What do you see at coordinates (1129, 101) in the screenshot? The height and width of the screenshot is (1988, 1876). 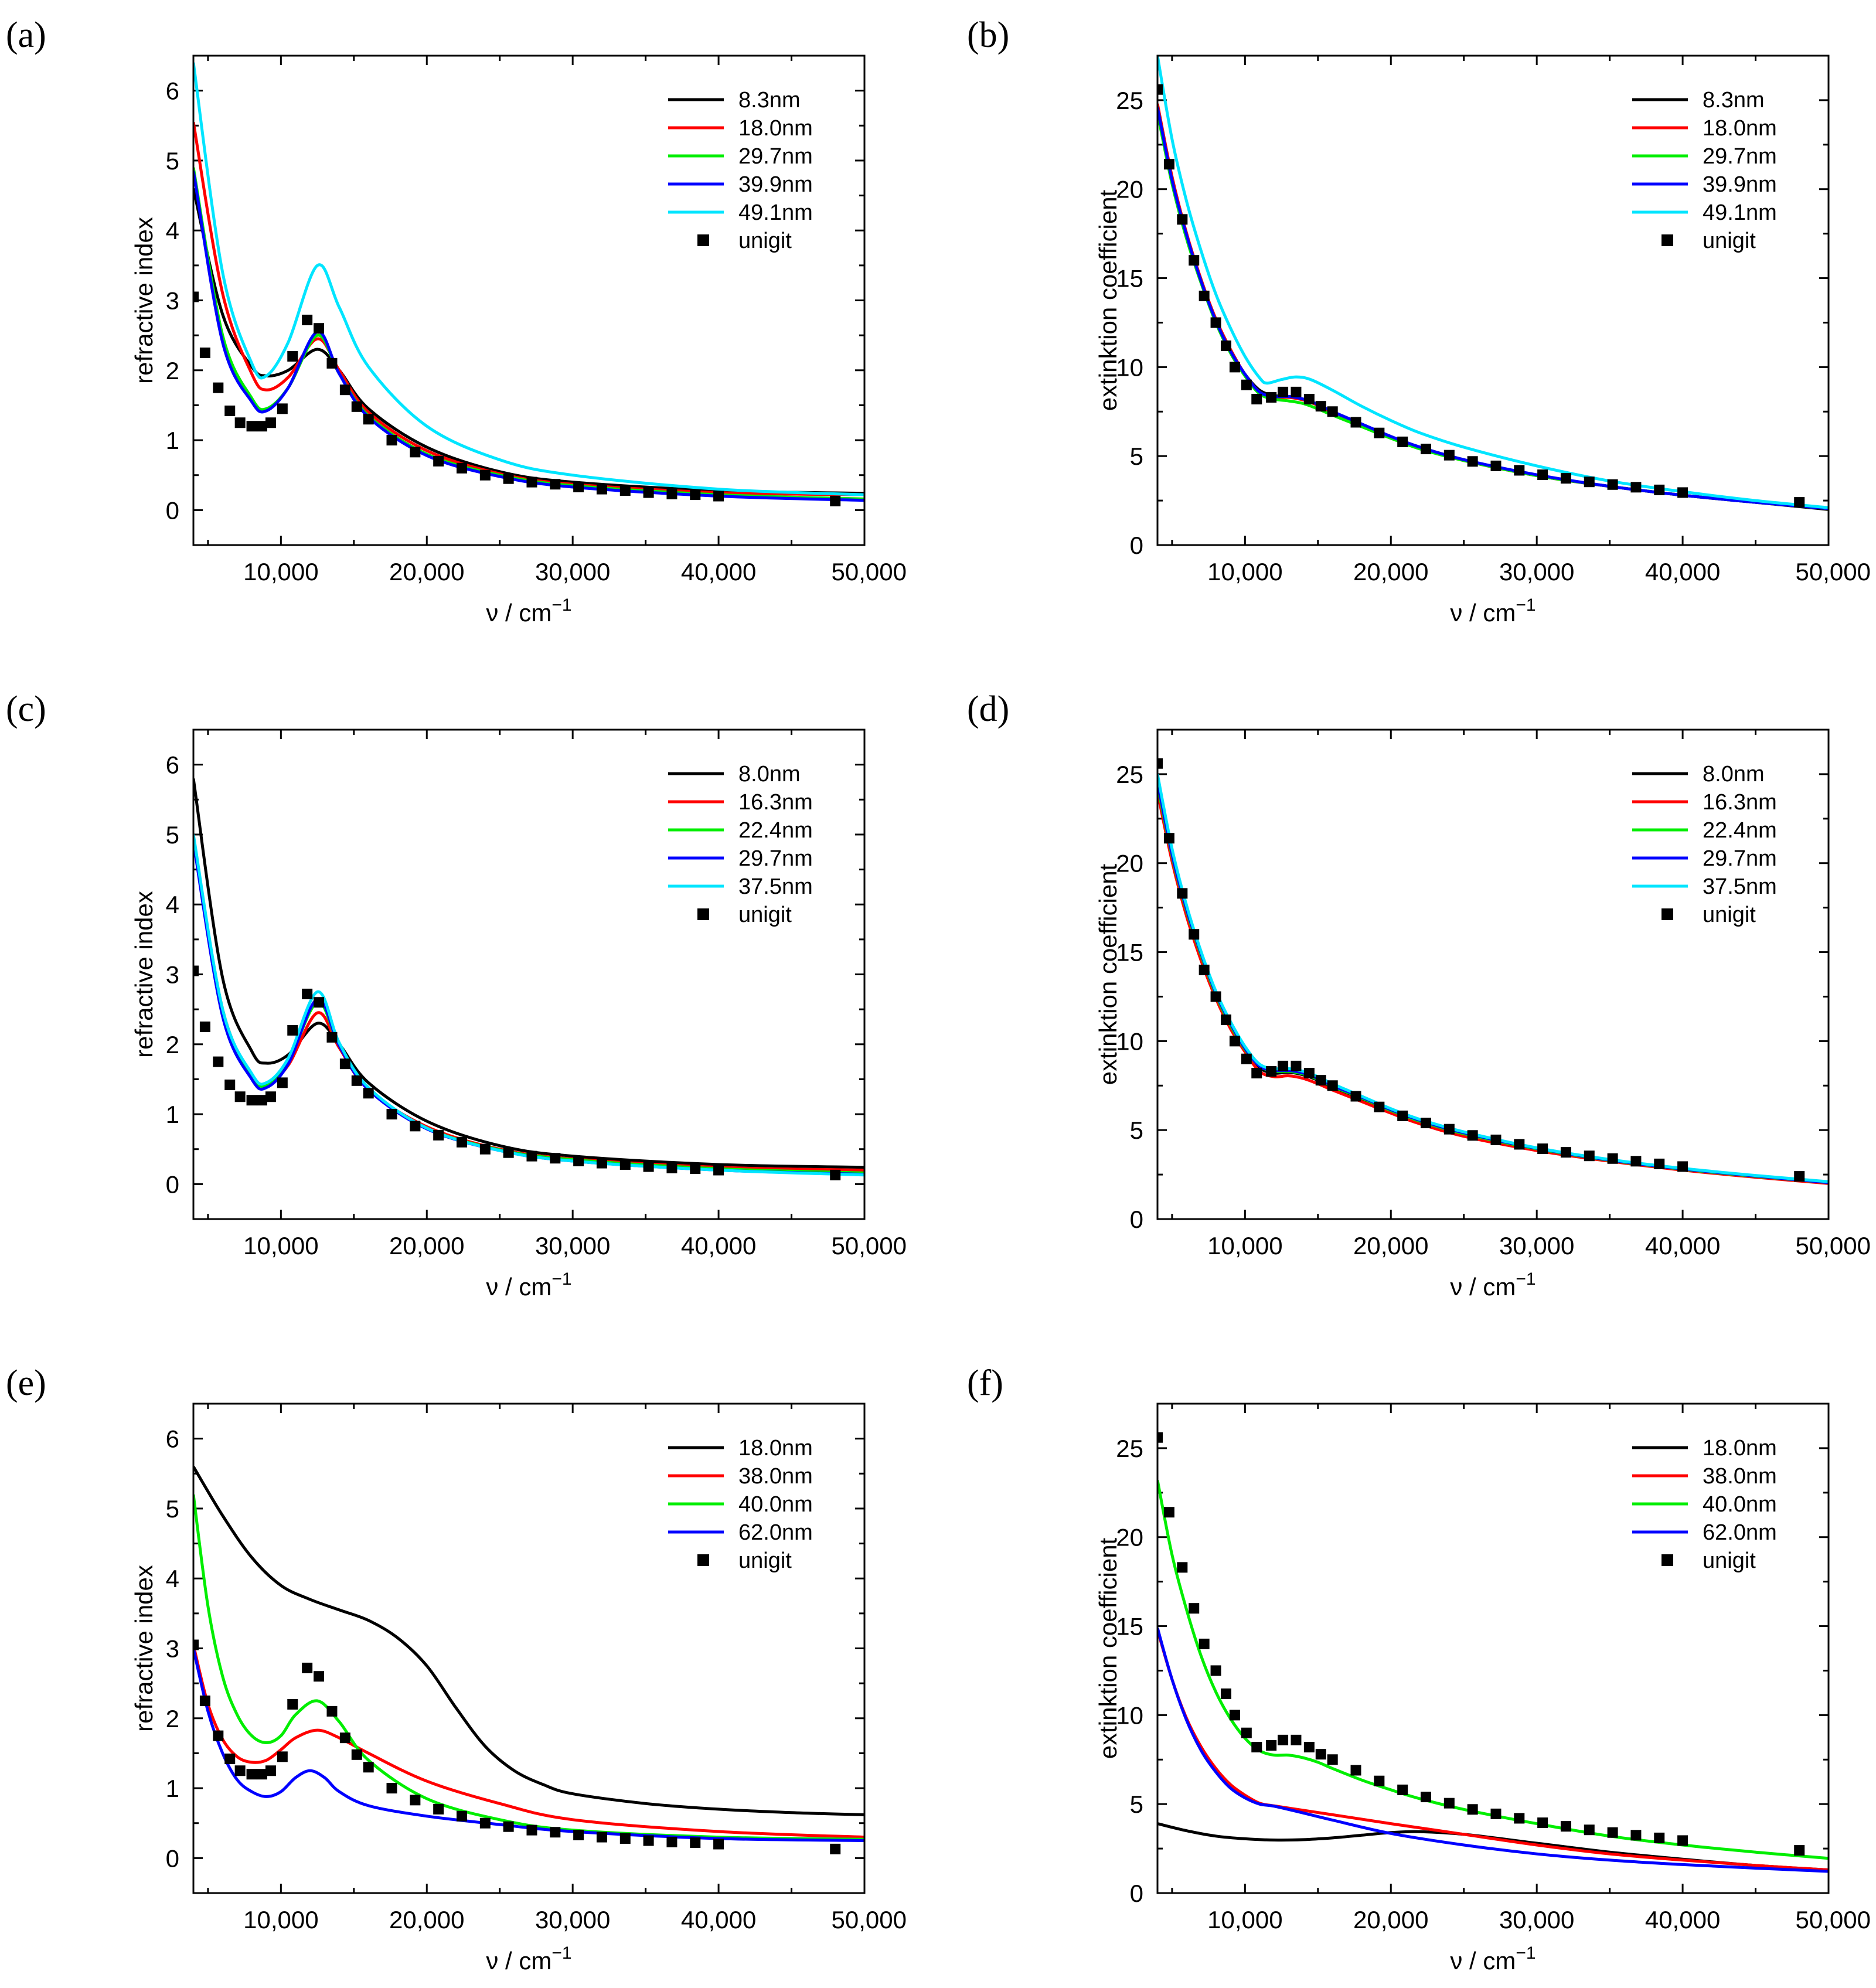 I see `y-tick-label: 25` at bounding box center [1129, 101].